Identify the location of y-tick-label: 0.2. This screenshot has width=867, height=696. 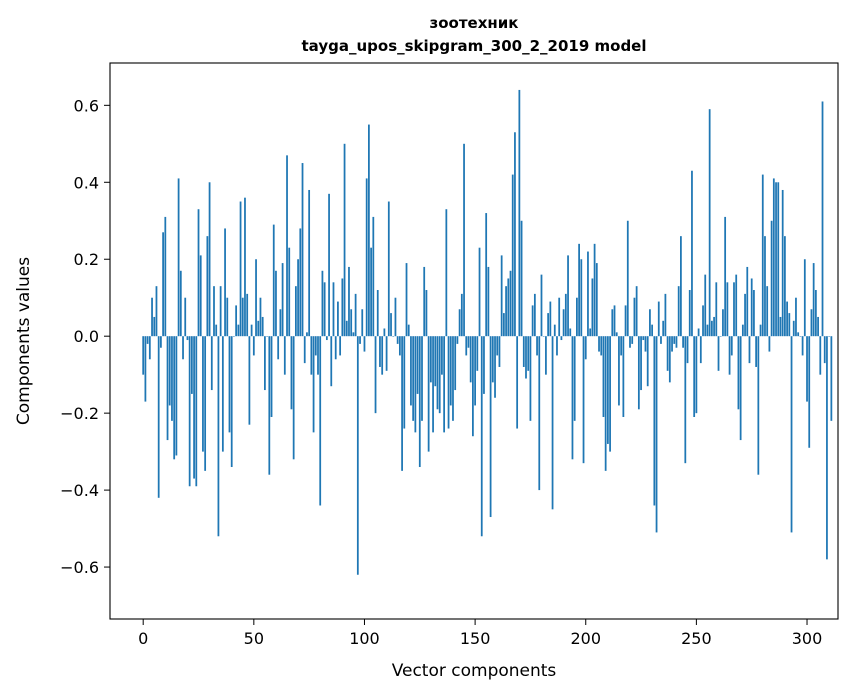
(86, 259).